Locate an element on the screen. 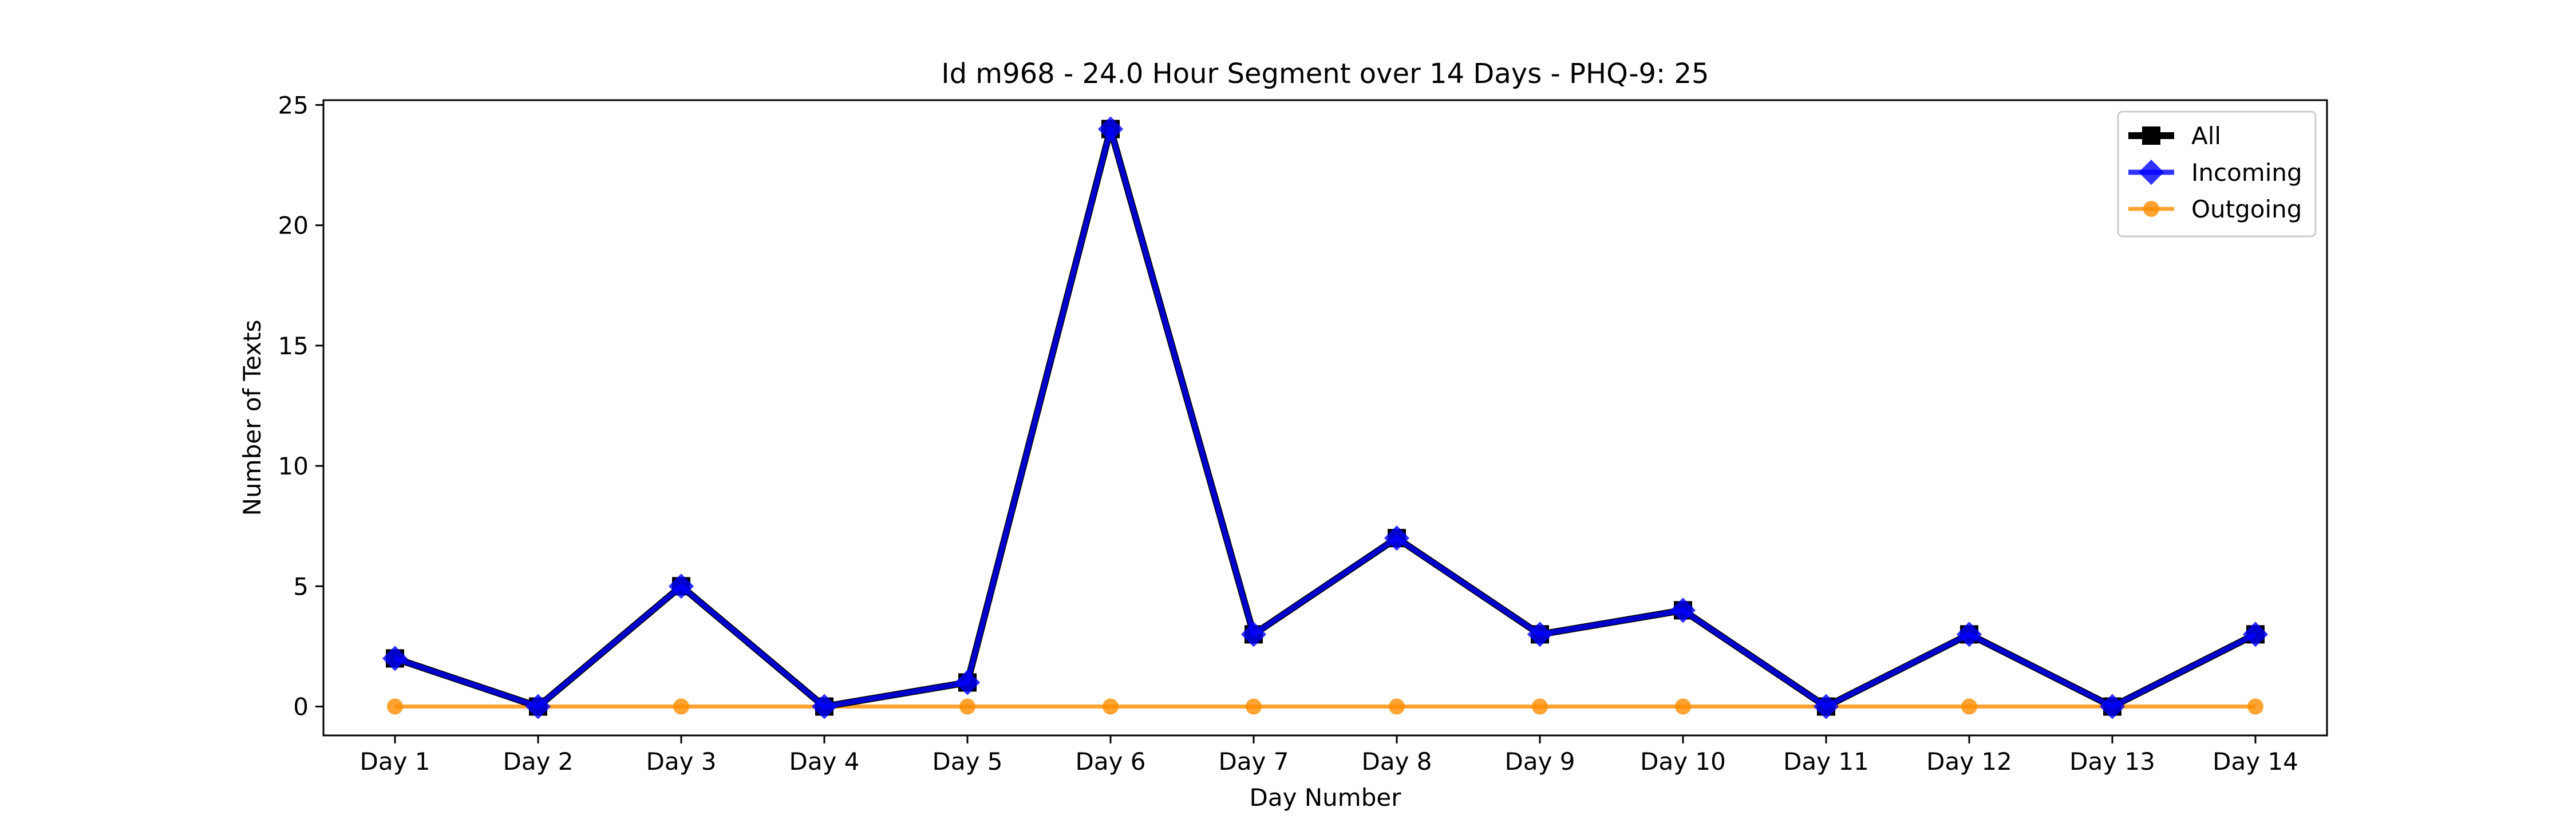 This screenshot has width=2576, height=827. x-tick-label: Day 1 is located at coordinates (394, 761).